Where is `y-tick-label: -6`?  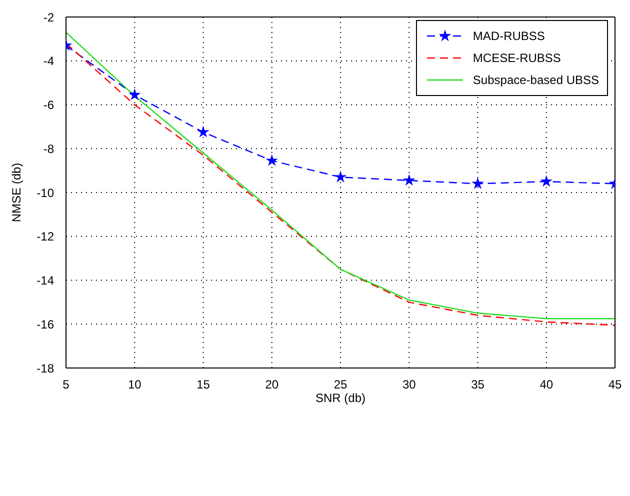
y-tick-label: -6 is located at coordinates (48, 105).